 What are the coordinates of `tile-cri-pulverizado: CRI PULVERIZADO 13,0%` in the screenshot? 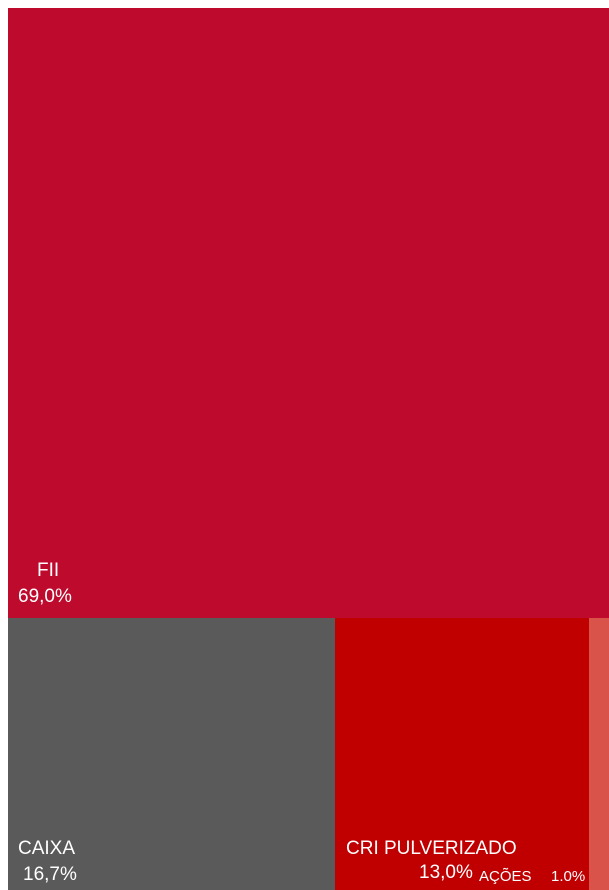 It's located at (462, 754).